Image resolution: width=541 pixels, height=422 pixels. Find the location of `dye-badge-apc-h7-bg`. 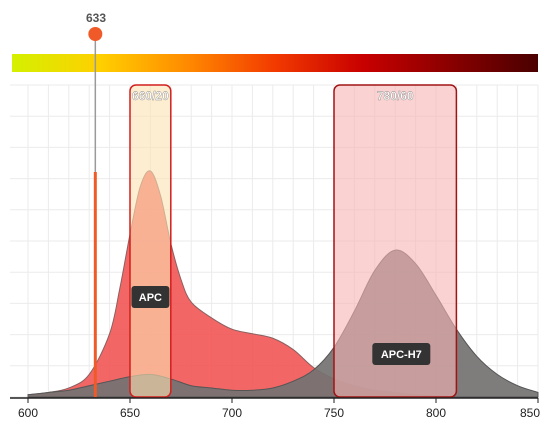

dye-badge-apc-h7-bg is located at coordinates (401, 354).